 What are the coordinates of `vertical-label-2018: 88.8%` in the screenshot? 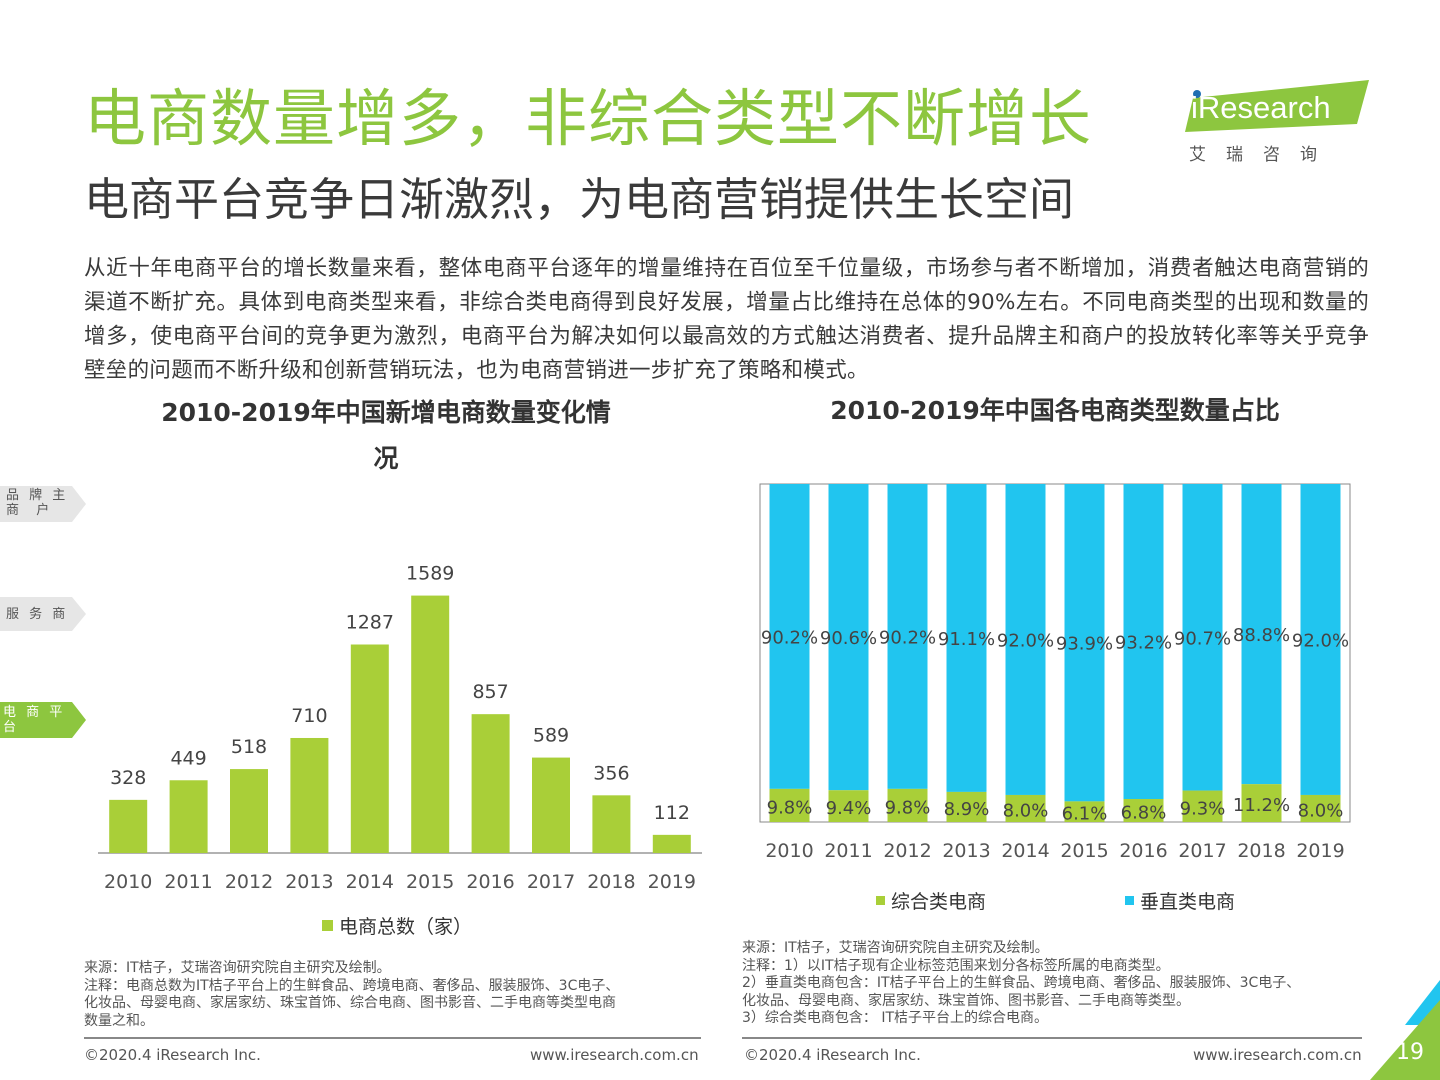 It's located at (1261, 635).